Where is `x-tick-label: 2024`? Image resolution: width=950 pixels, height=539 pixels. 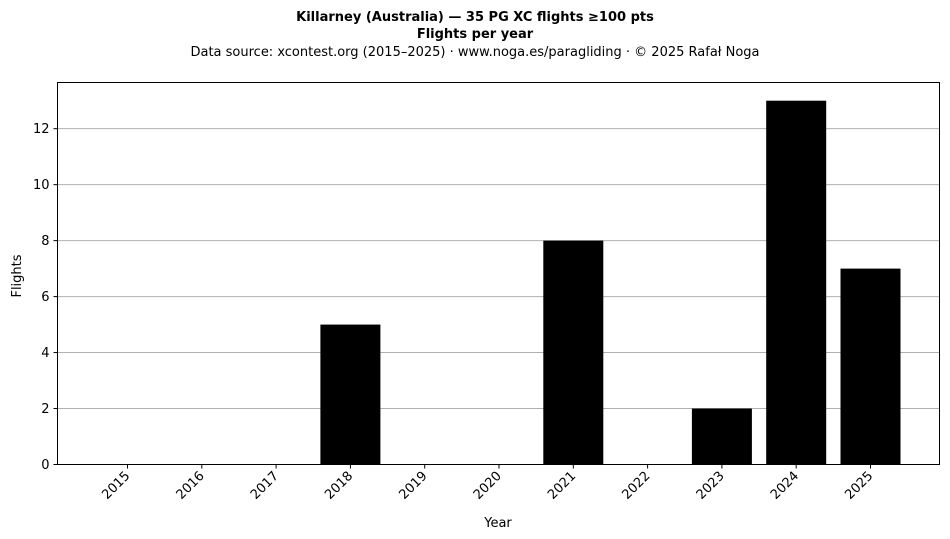 x-tick-label: 2024 is located at coordinates (785, 486).